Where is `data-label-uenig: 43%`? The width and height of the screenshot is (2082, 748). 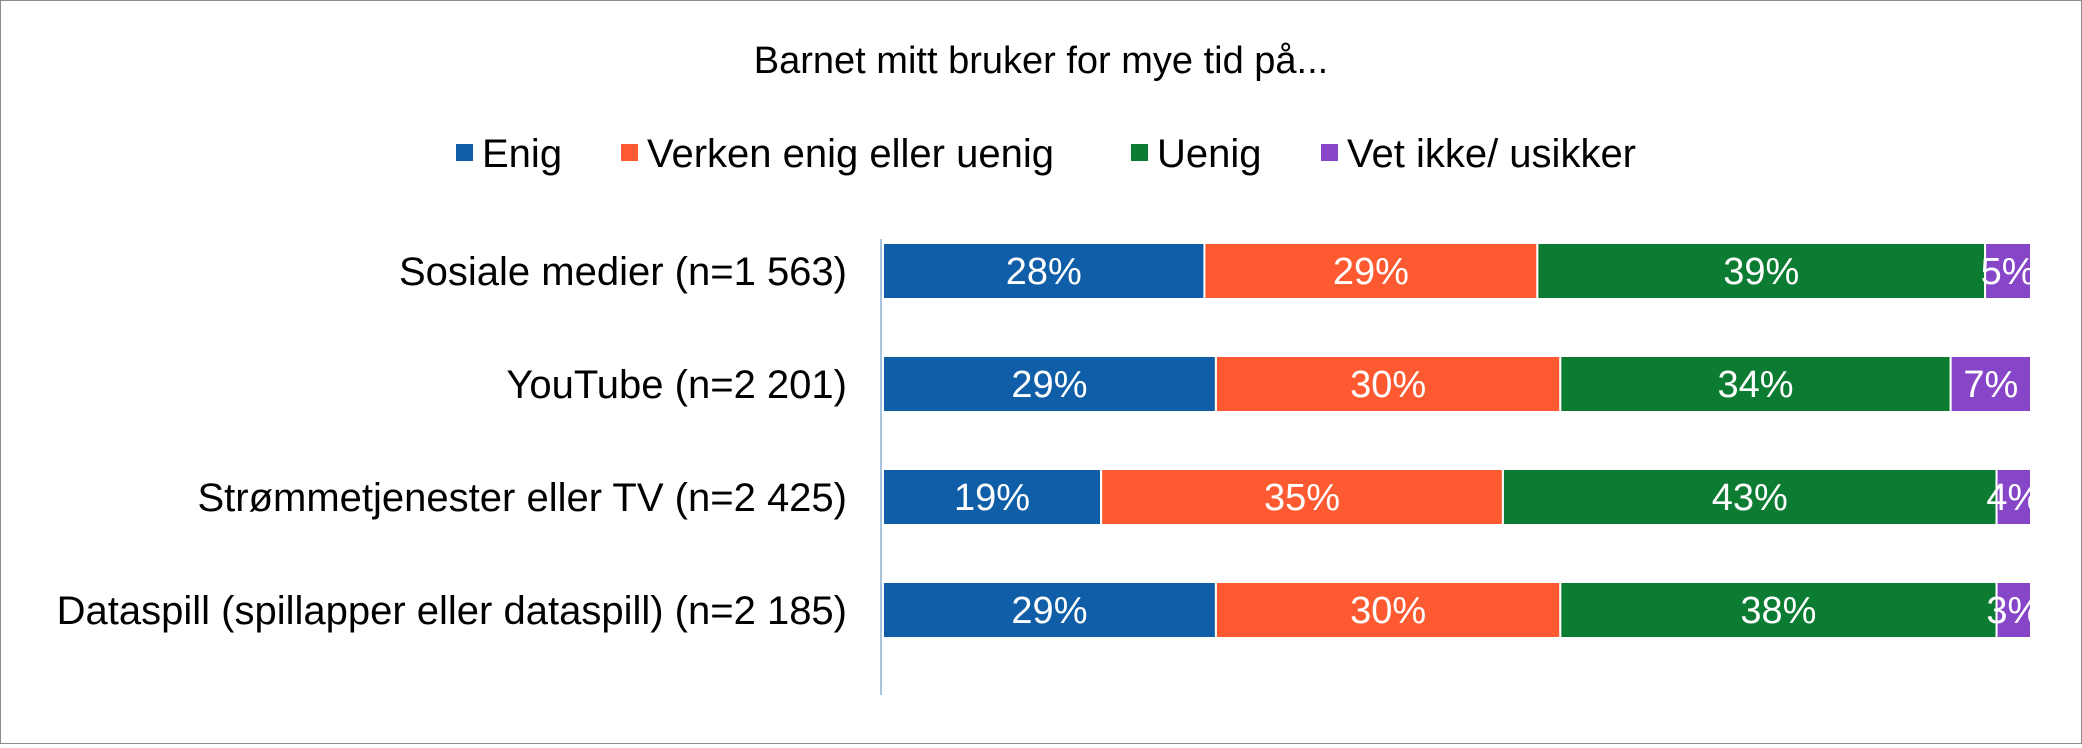
data-label-uenig: 43% is located at coordinates (1750, 498).